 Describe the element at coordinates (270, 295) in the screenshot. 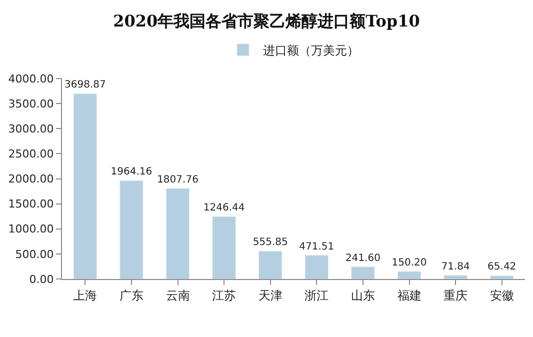

I see `x-tick-label: 天津` at that location.